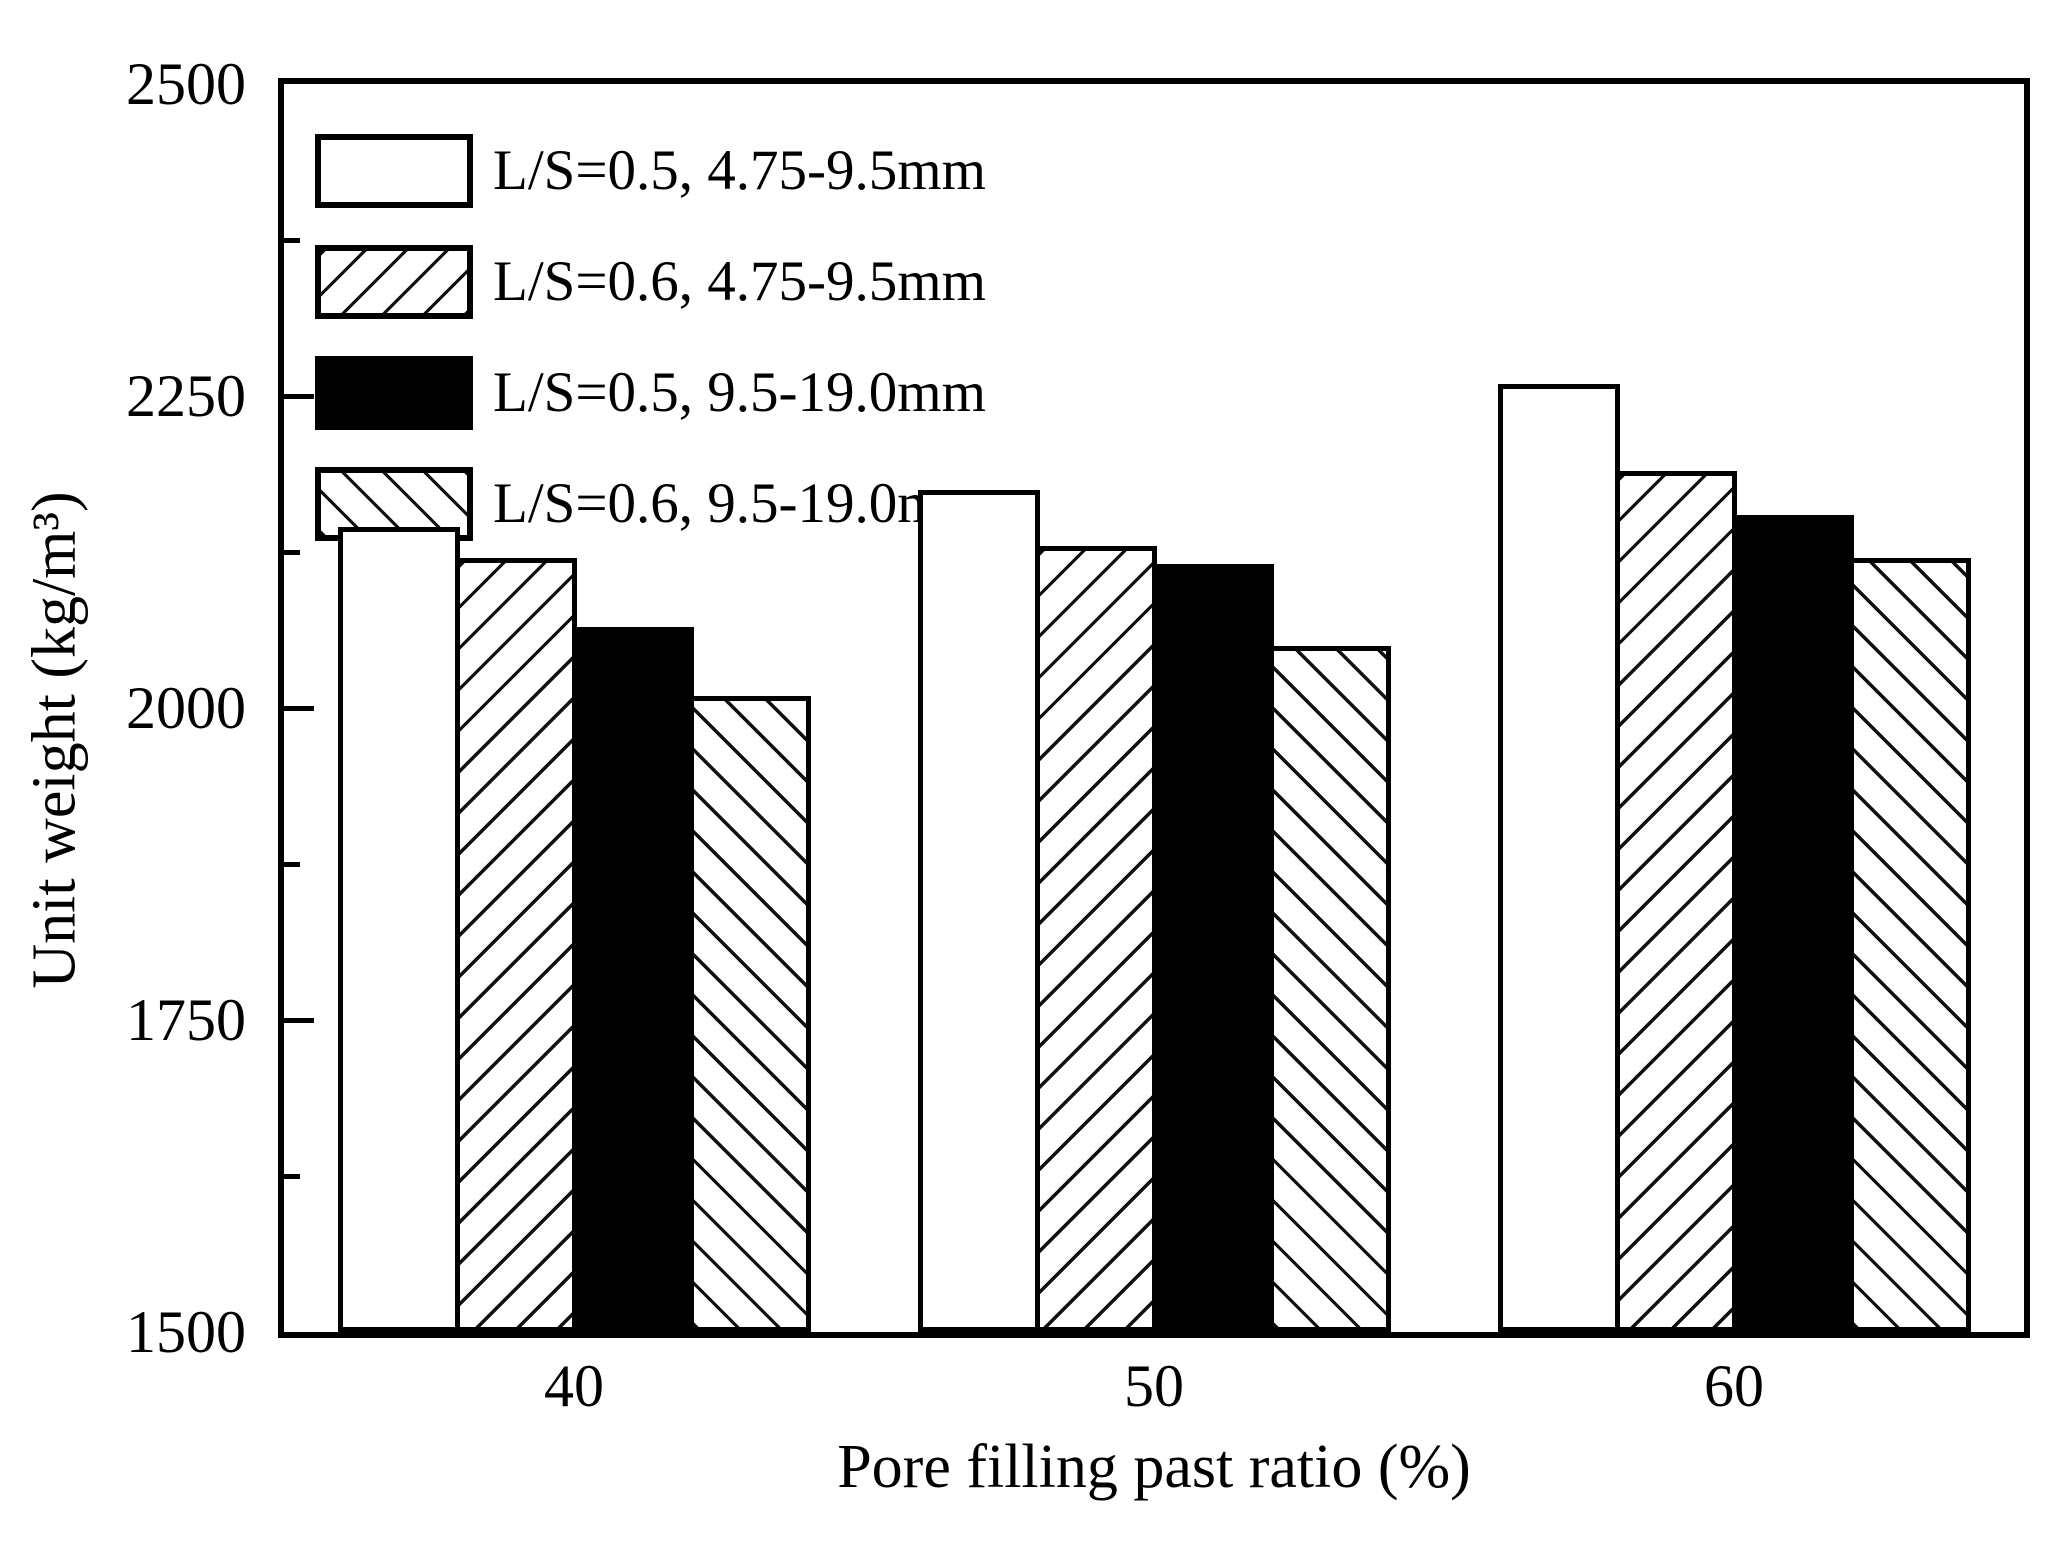  I want to click on y-axis-tick-label: 2500, so click(186, 84).